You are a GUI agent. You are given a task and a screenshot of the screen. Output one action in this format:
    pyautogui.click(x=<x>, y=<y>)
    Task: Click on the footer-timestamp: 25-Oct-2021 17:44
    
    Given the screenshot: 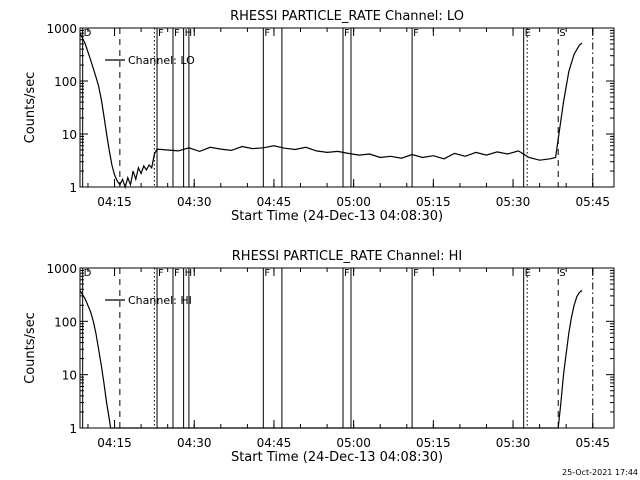 What is the action you would take?
    pyautogui.click(x=600, y=472)
    